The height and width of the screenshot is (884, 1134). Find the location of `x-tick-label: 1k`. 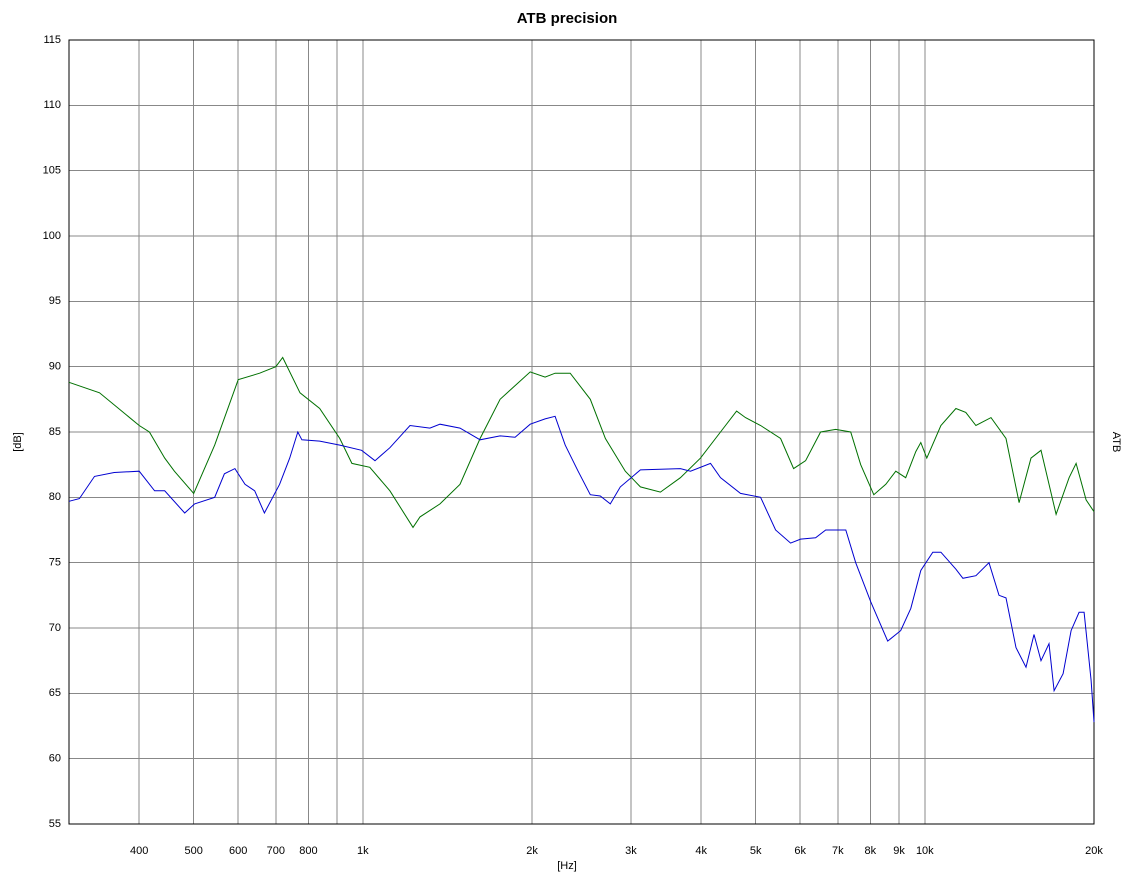

x-tick-label: 1k is located at coordinates (363, 851).